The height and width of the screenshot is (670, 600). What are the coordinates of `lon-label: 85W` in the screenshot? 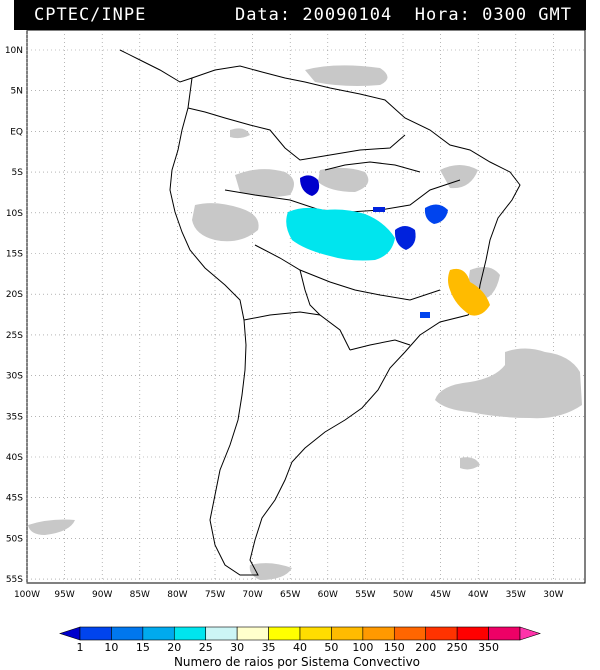 It's located at (140, 595).